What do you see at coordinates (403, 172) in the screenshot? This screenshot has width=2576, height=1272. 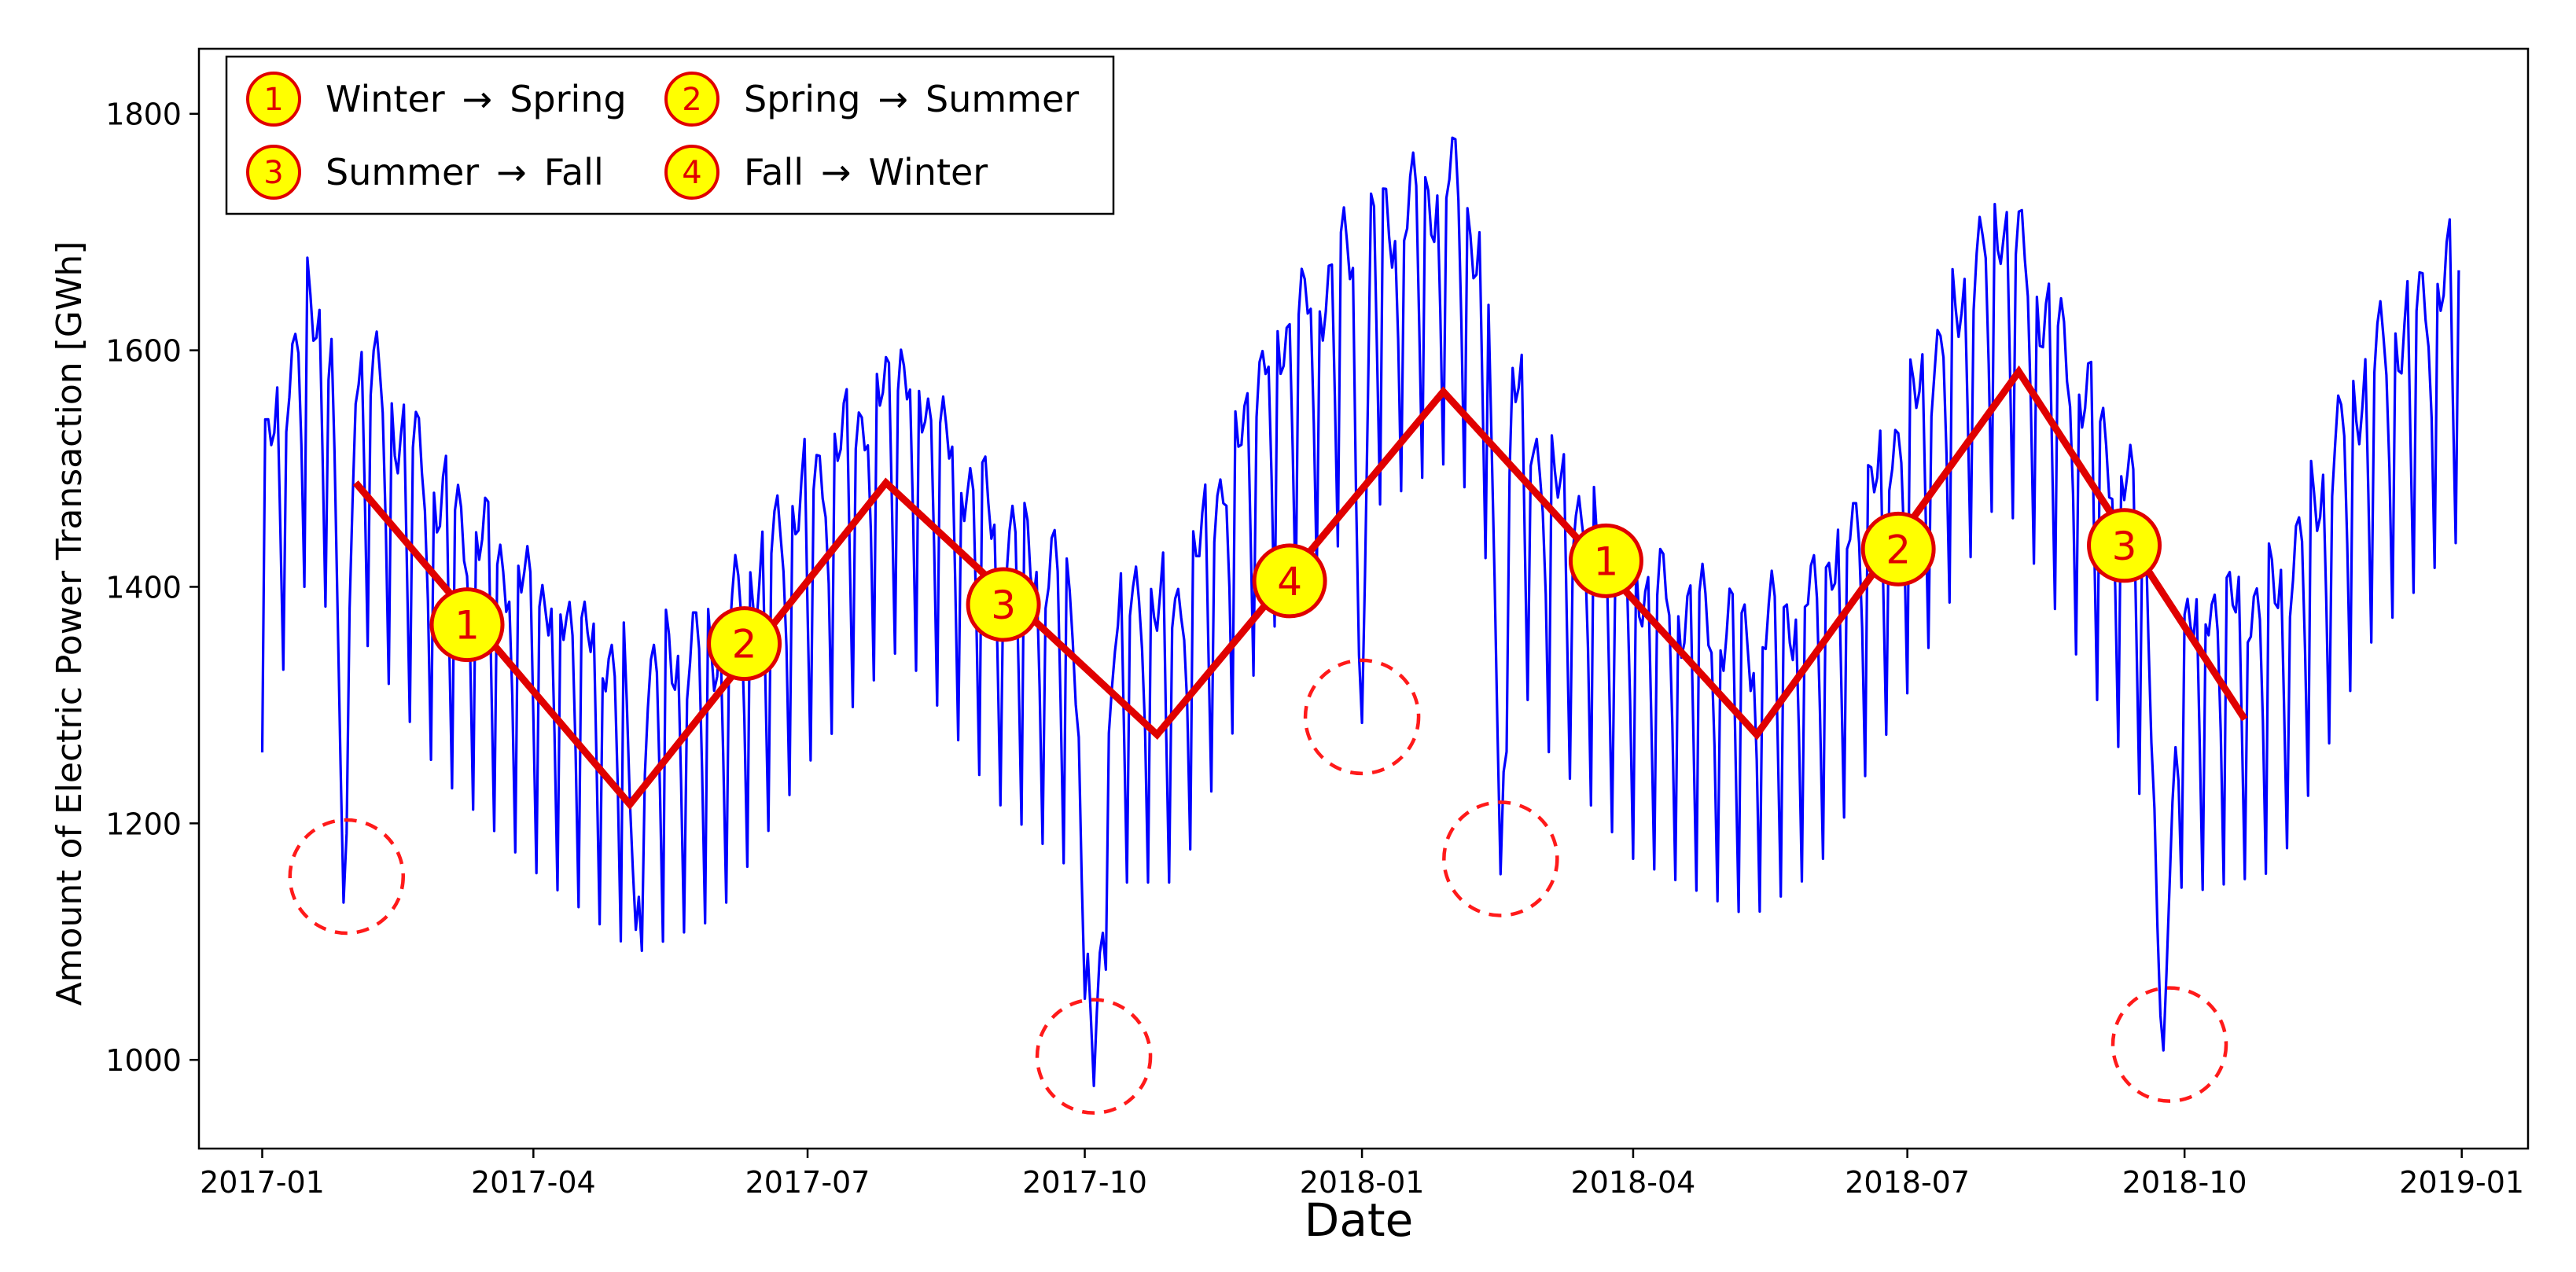 I see `legend-from: Summer` at bounding box center [403, 172].